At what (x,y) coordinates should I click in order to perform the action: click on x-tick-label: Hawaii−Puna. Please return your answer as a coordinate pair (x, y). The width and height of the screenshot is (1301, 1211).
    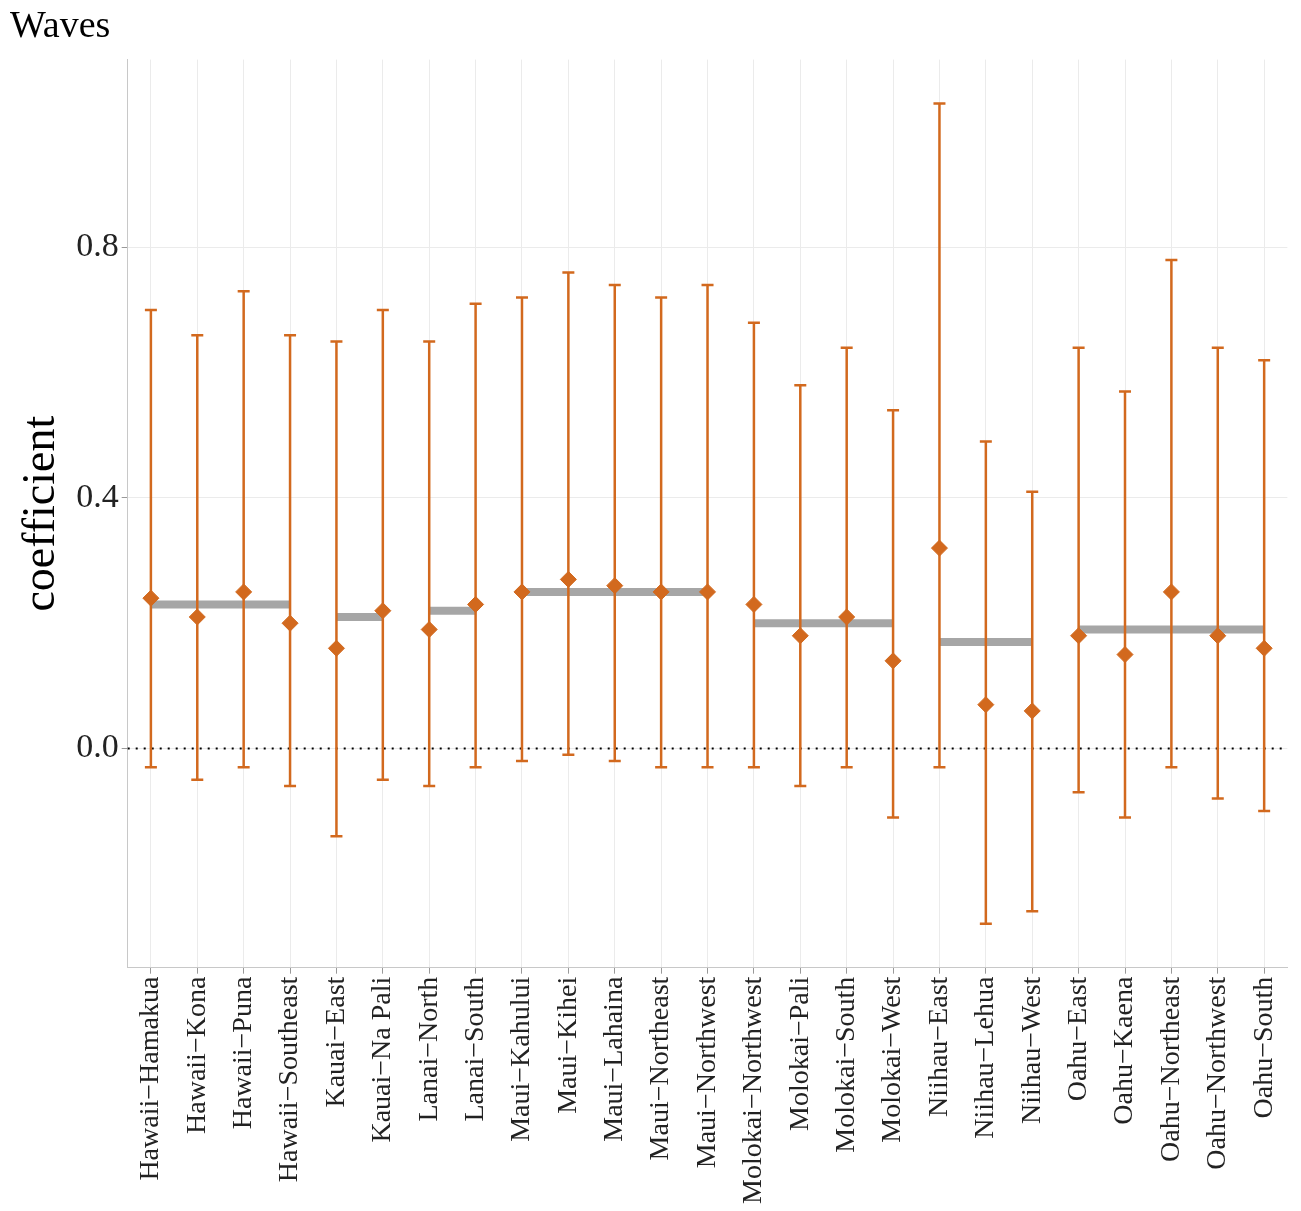
    Looking at the image, I should click on (242, 1053).